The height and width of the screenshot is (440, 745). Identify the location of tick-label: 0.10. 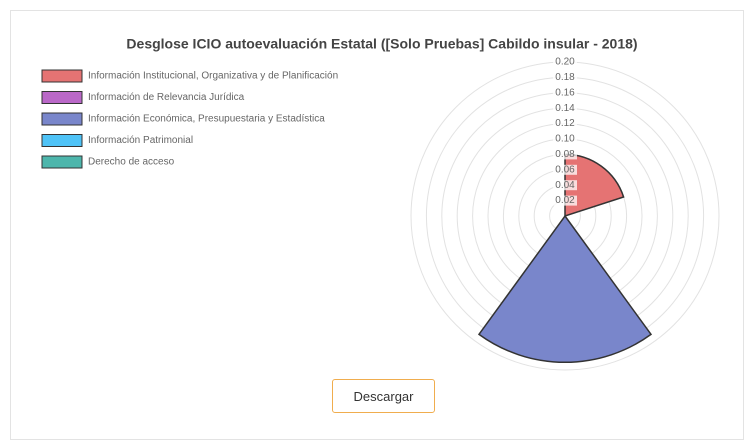
(565, 139).